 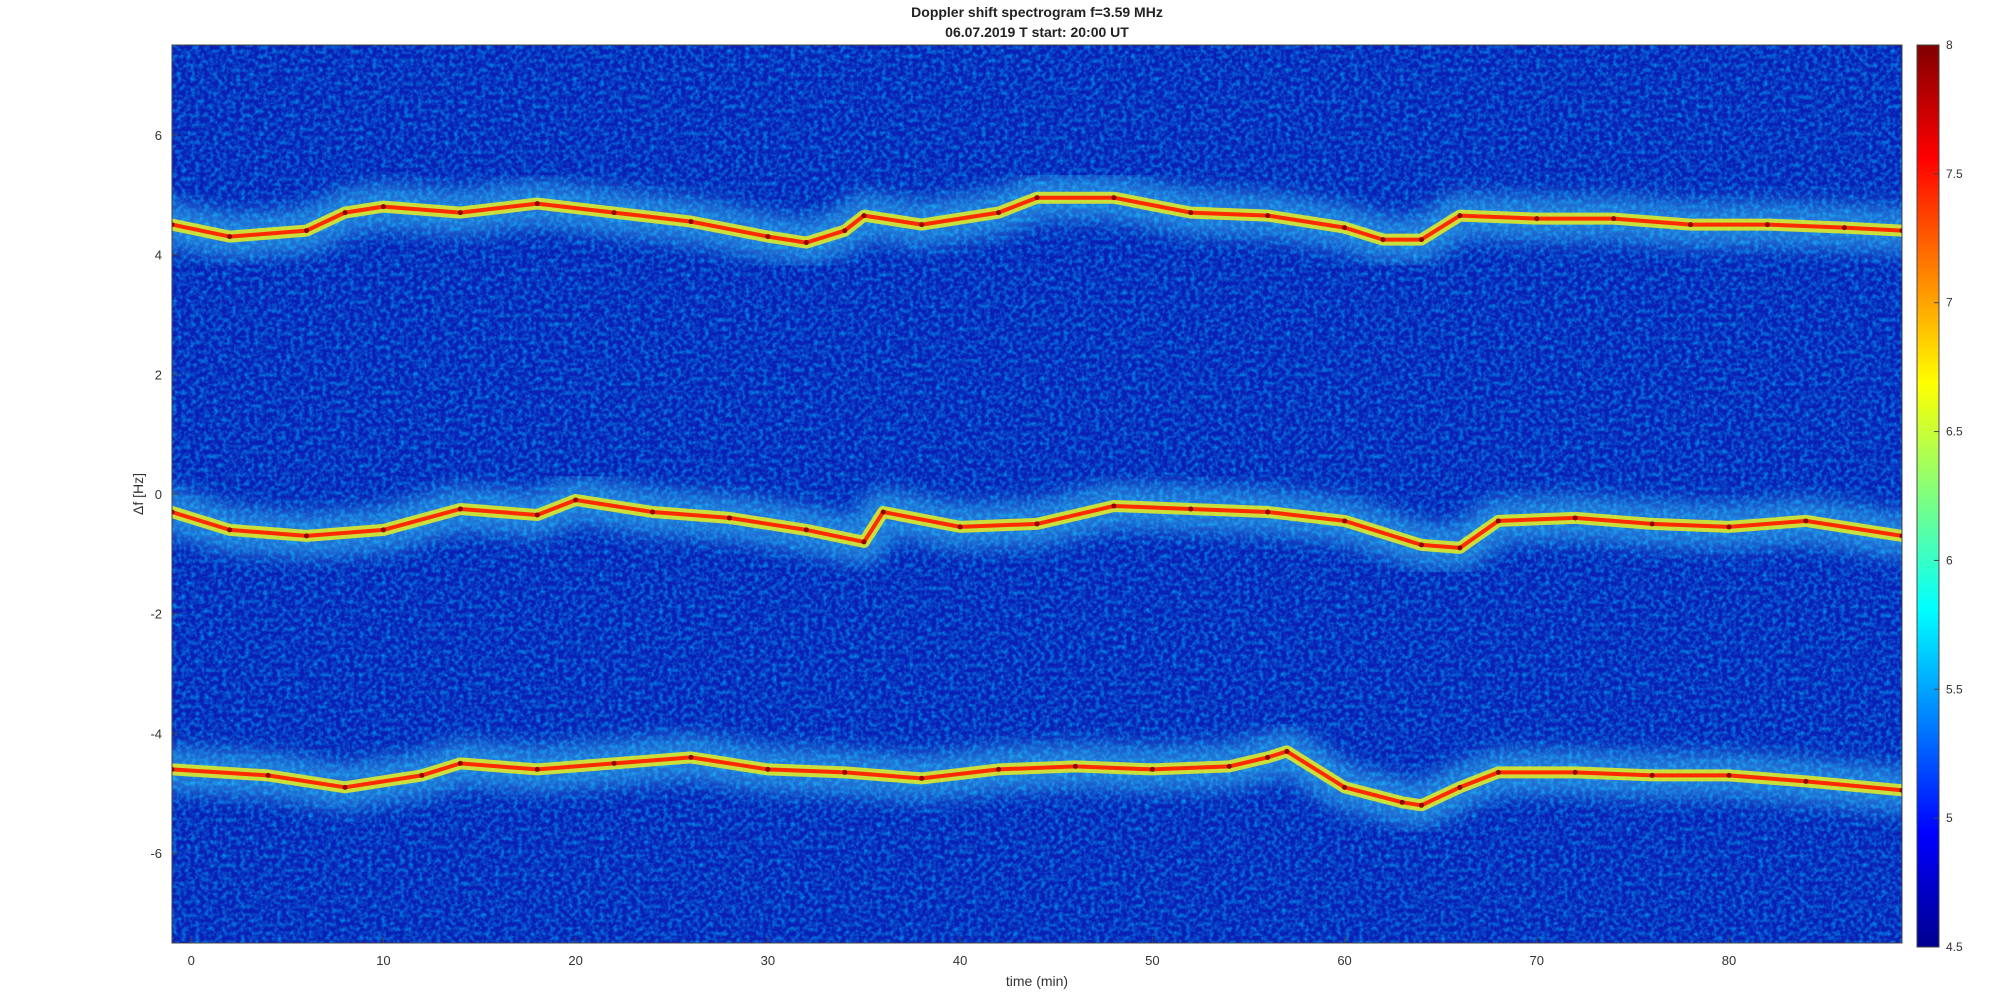 What do you see at coordinates (1949, 303) in the screenshot?
I see `colorbar-tick-label: 7` at bounding box center [1949, 303].